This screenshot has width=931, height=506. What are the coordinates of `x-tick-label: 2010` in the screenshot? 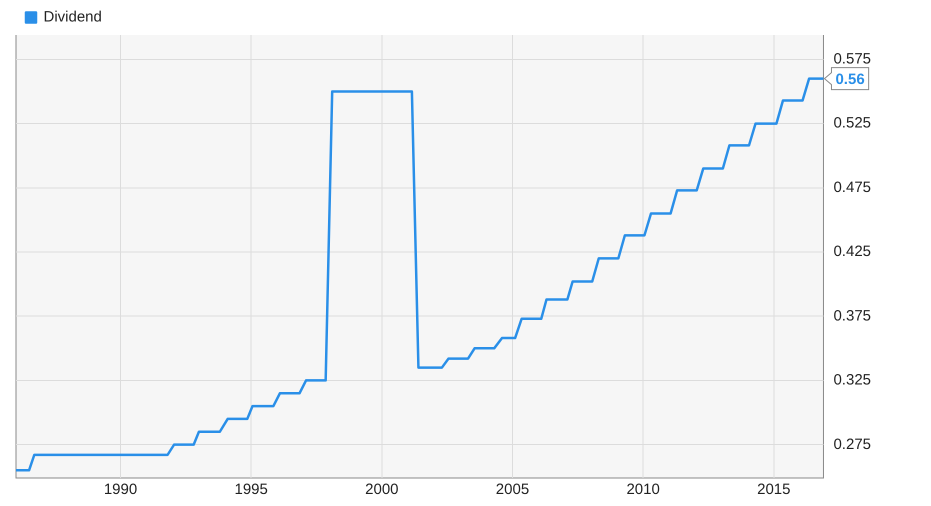 It's located at (643, 489).